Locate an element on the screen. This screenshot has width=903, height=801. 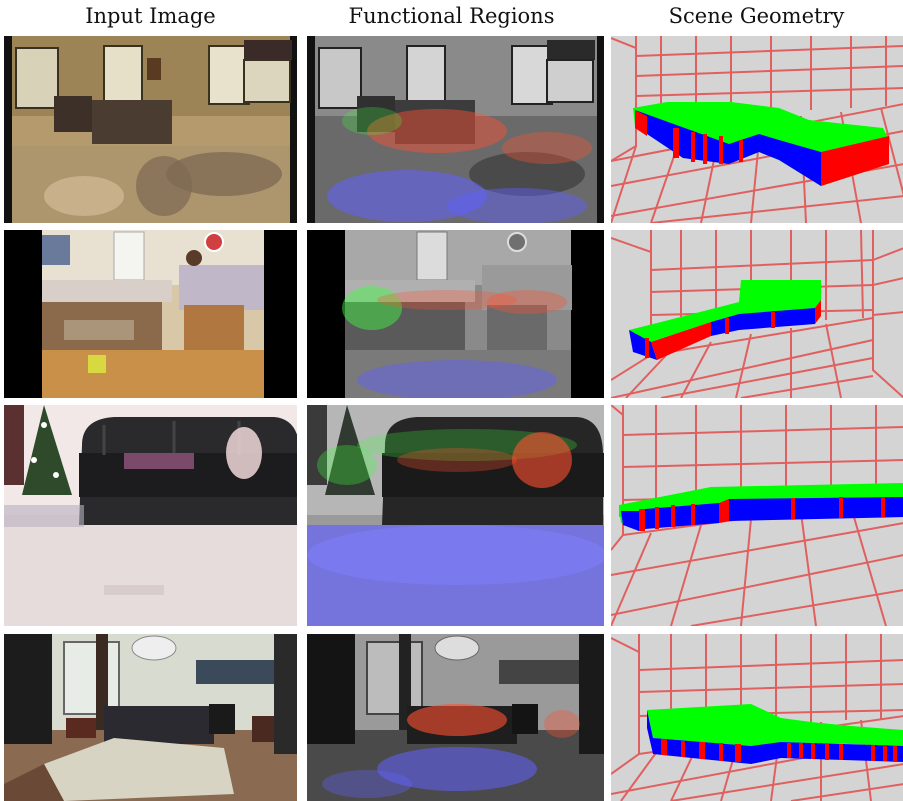
column-title-input: Input Image is located at coordinates (150, 16).